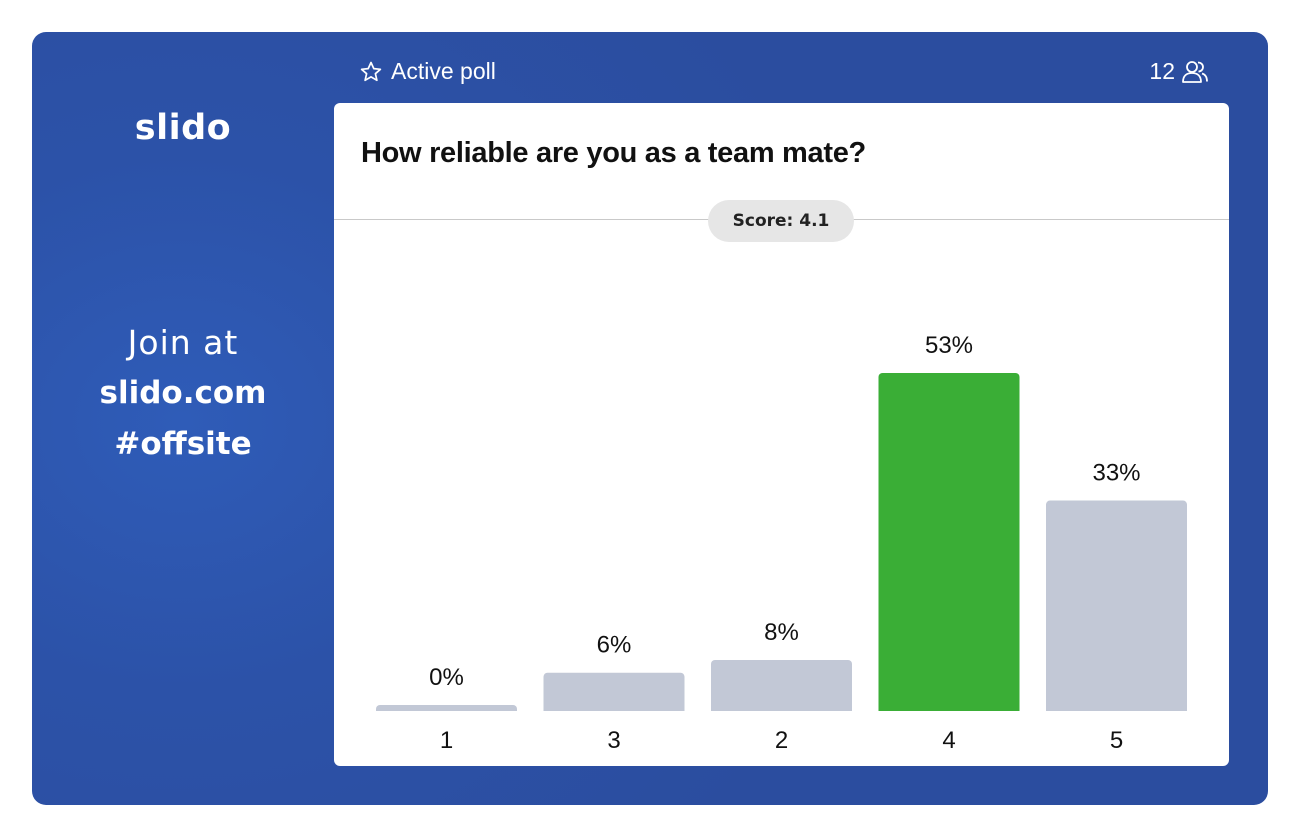 This screenshot has height=837, width=1300. What do you see at coordinates (784, 71) in the screenshot?
I see `poll-topbar: Active poll 12` at bounding box center [784, 71].